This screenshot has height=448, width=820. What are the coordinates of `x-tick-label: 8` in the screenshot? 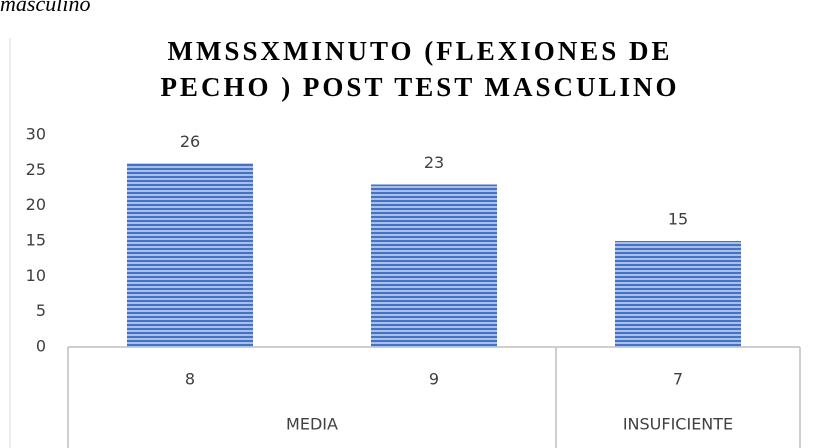 It's located at (190, 379).